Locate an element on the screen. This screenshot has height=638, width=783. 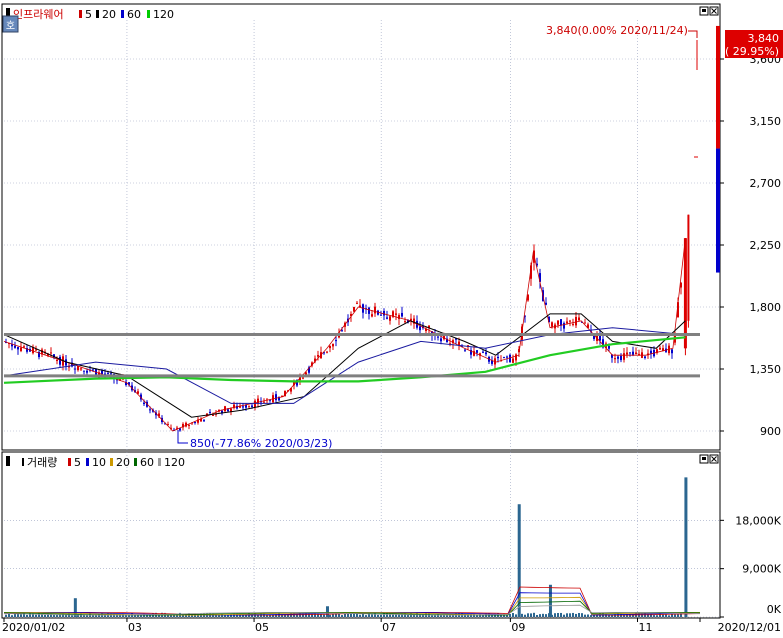
x-tick-label: 09 is located at coordinates (518, 627).